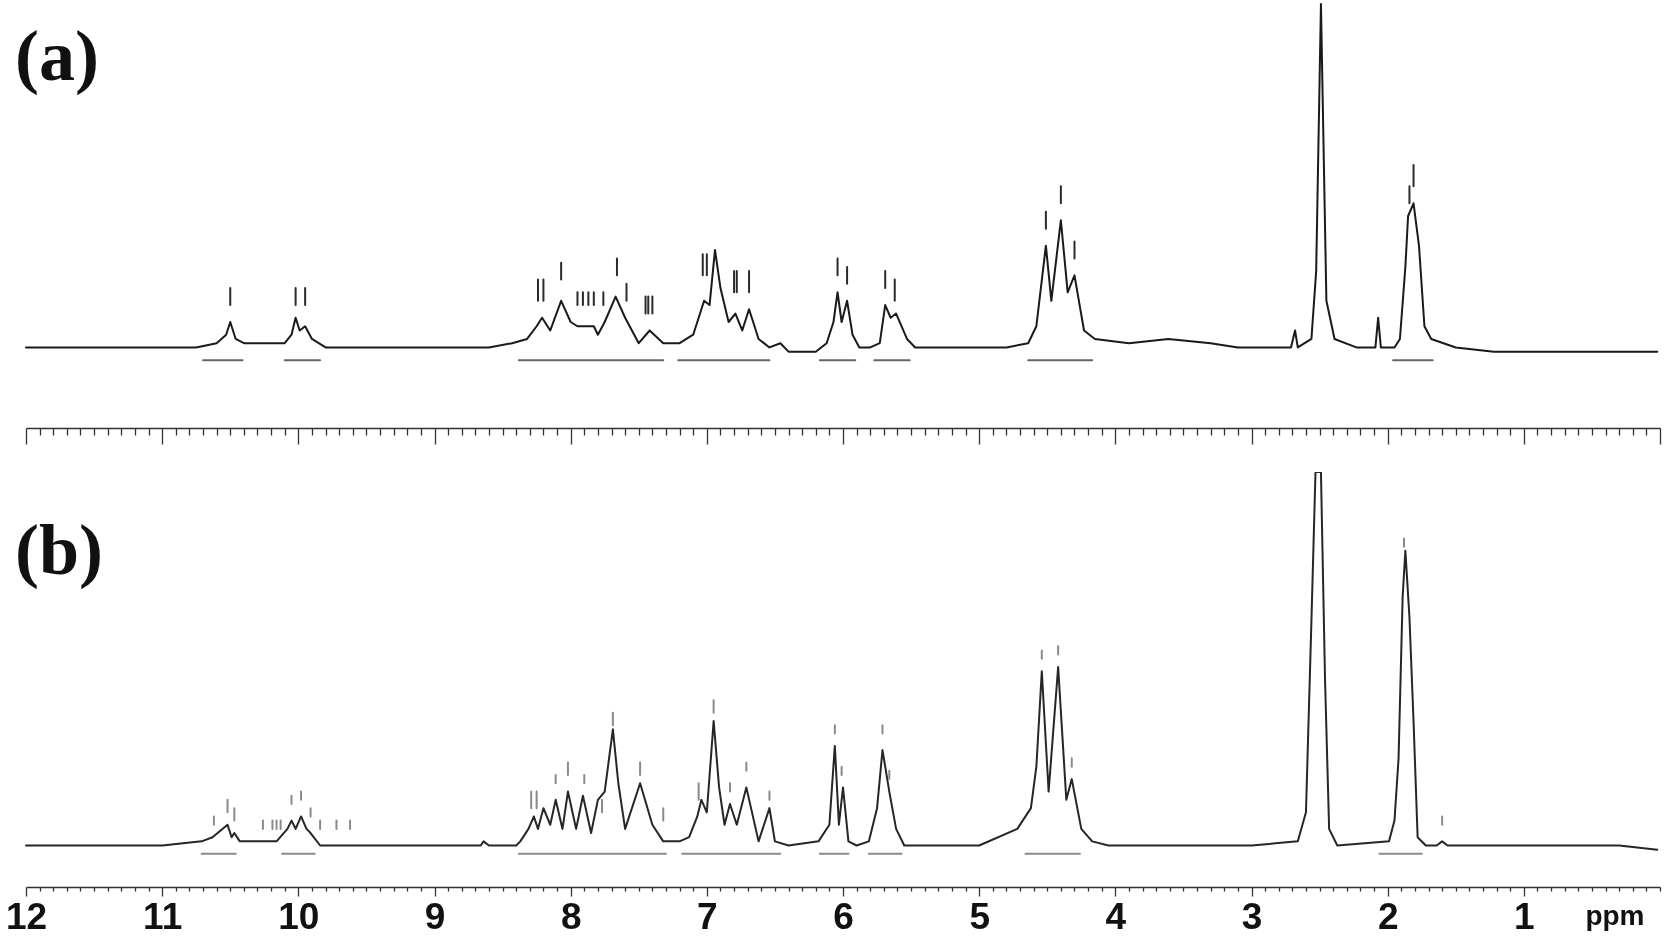 Image resolution: width=1673 pixels, height=938 pixels. Describe the element at coordinates (59, 550) in the screenshot. I see `text: (b)` at that location.